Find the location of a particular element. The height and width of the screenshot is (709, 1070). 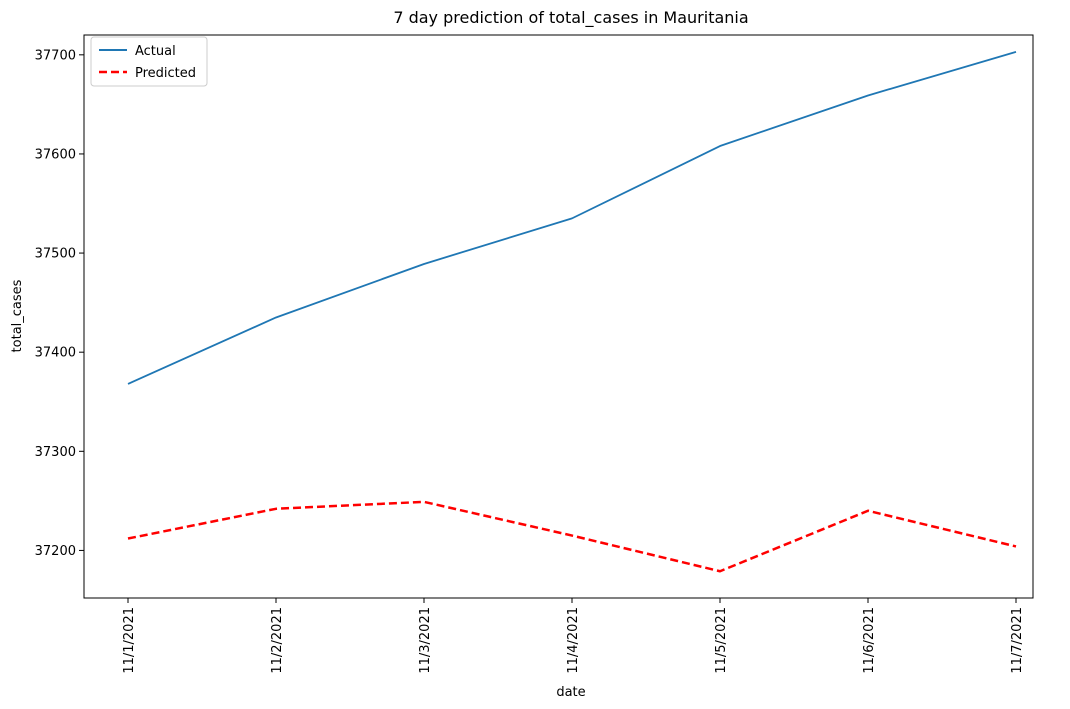

y-tick-label: 37700 is located at coordinates (55, 55).